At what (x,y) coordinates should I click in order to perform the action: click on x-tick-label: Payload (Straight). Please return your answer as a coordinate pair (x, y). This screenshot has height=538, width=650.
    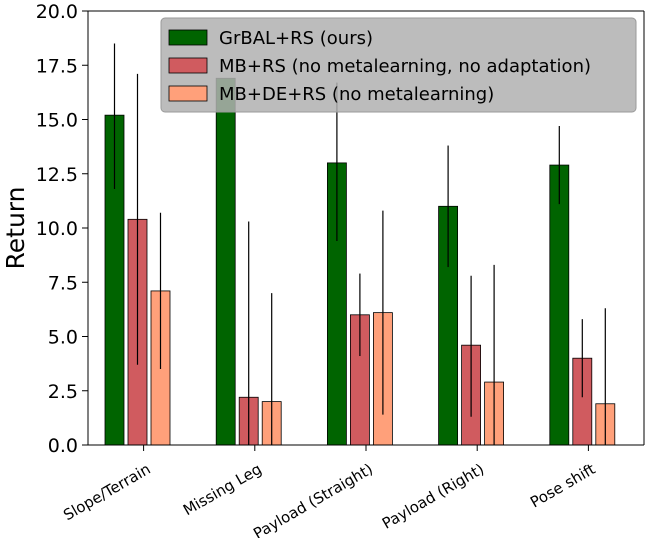
    Looking at the image, I should click on (313, 499).